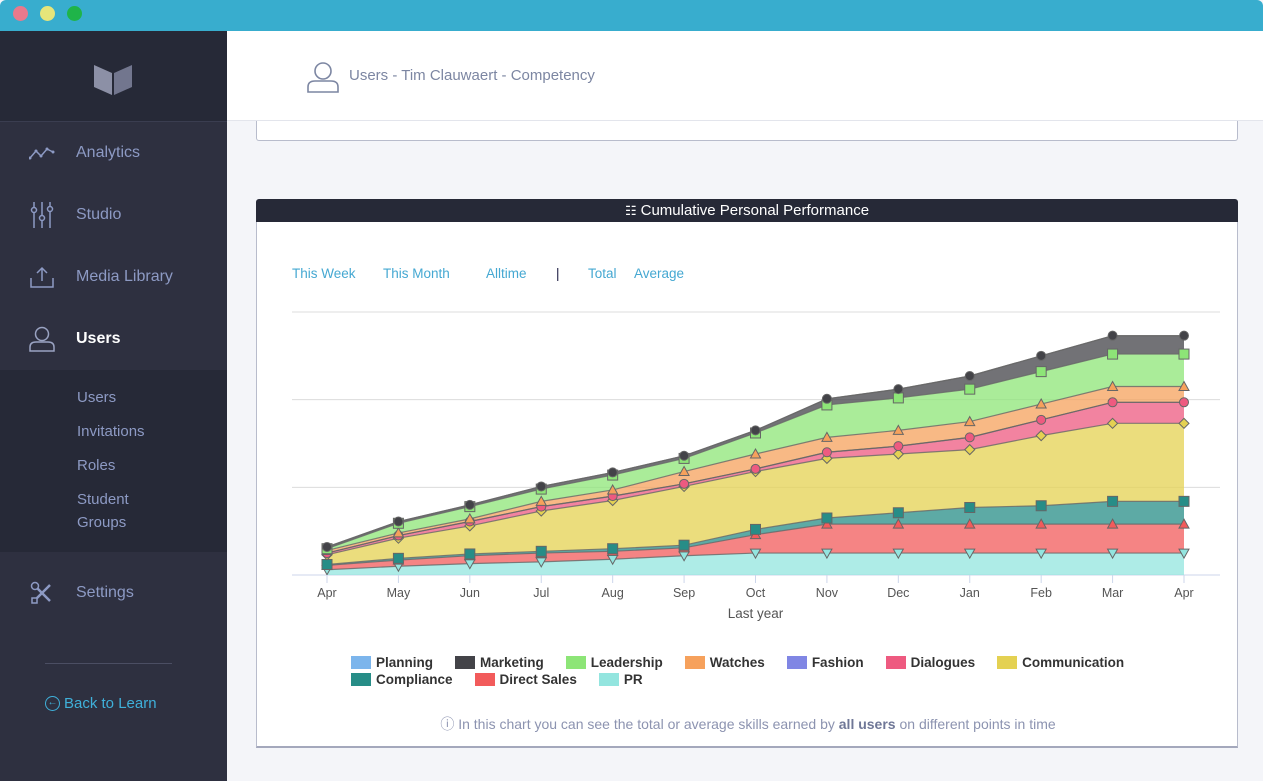 This screenshot has height=781, width=1263. Describe the element at coordinates (1113, 593) in the screenshot. I see `x-tick-label: Mar` at that location.